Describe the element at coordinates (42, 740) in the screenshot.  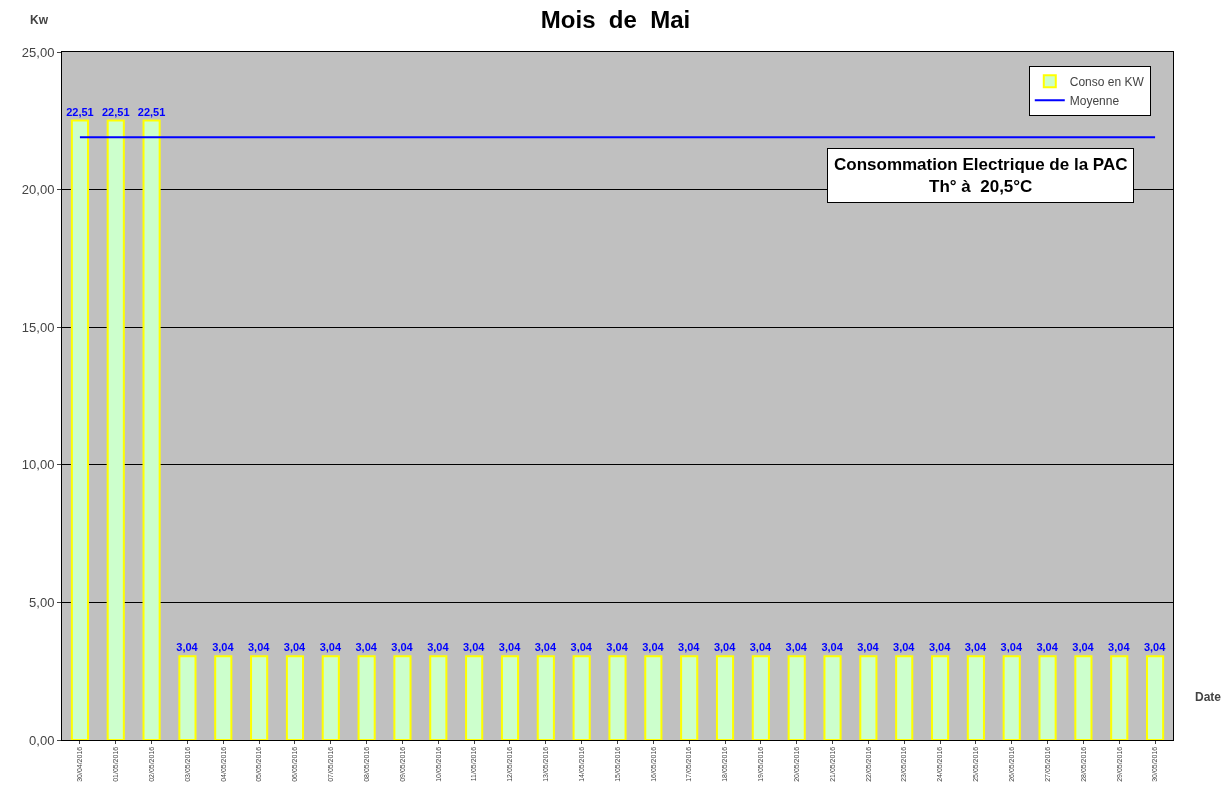
I see `y-tick-label: 0,00` at that location.